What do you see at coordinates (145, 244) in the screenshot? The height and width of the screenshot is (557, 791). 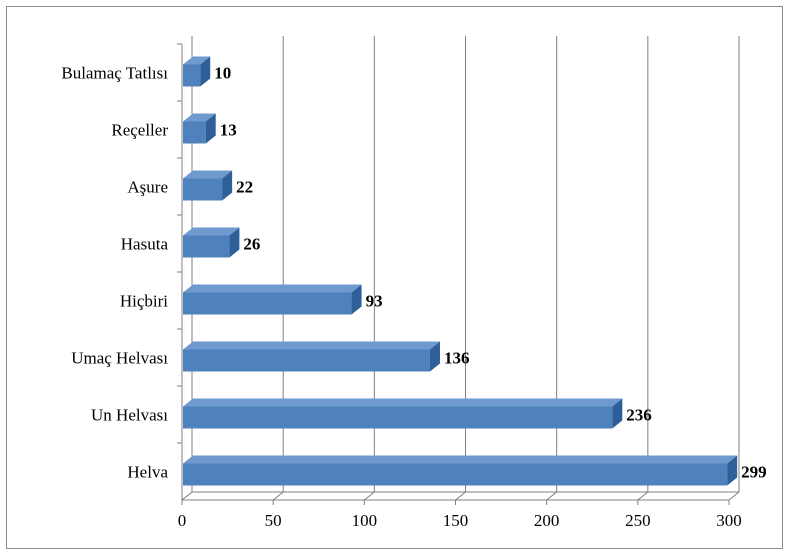 I see `category-label: Hasuta` at bounding box center [145, 244].